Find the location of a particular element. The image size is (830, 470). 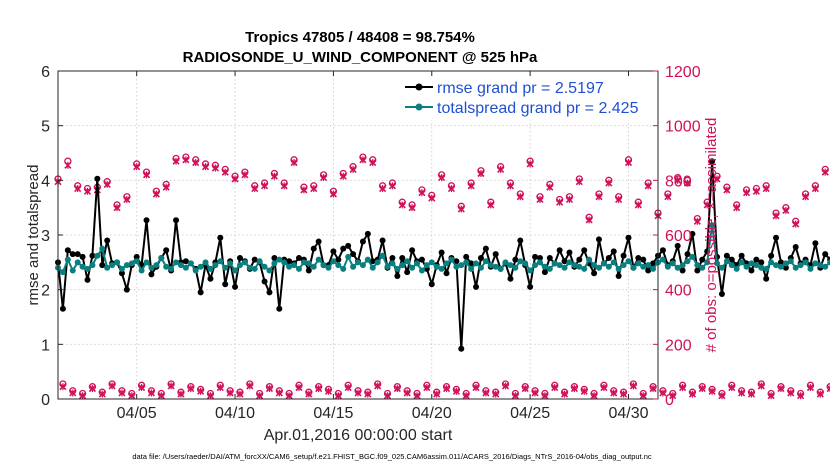

y-left-tick-label: 5 is located at coordinates (45, 127).